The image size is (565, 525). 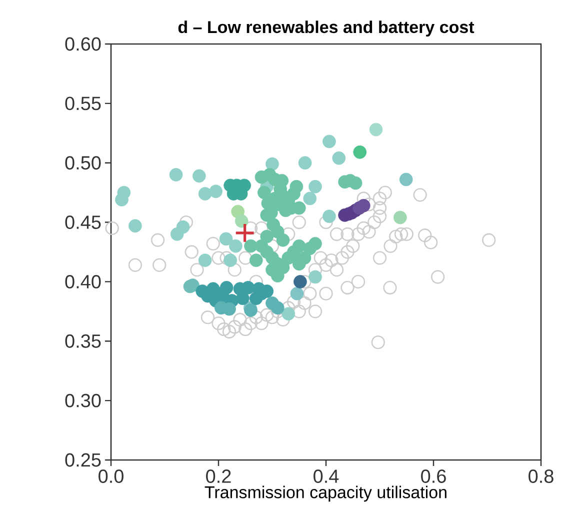 What do you see at coordinates (83, 44) in the screenshot?
I see `y-tick-label: 0.60` at bounding box center [83, 44].